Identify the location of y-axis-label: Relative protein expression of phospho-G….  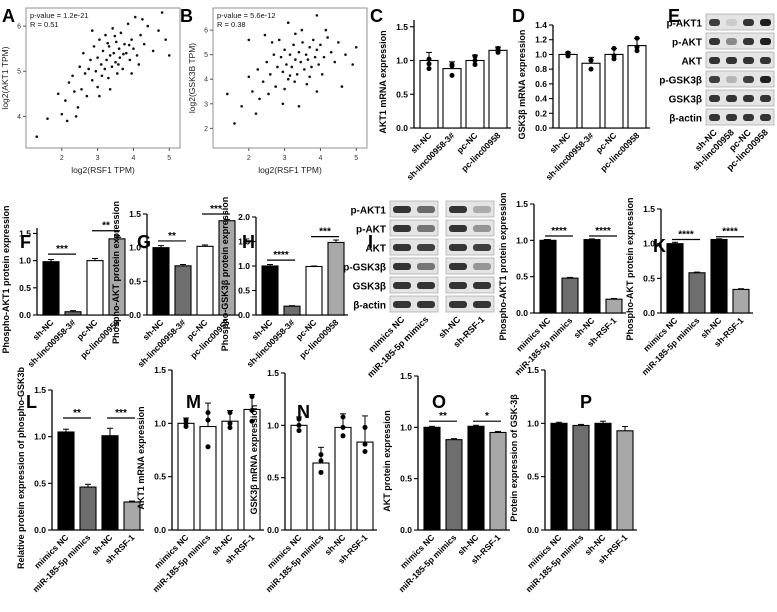
(21, 467).